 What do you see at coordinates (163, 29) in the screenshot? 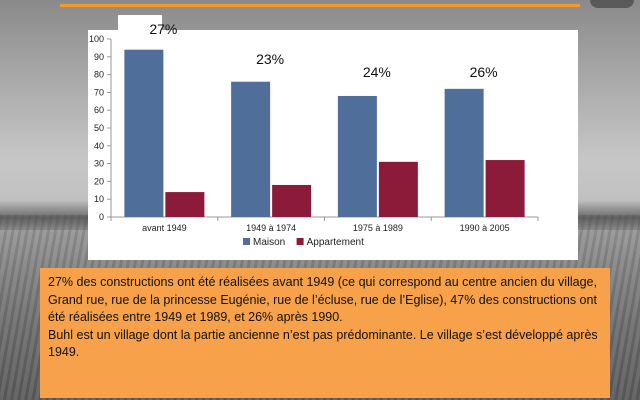
I see `group-percentage-label: 27%` at bounding box center [163, 29].